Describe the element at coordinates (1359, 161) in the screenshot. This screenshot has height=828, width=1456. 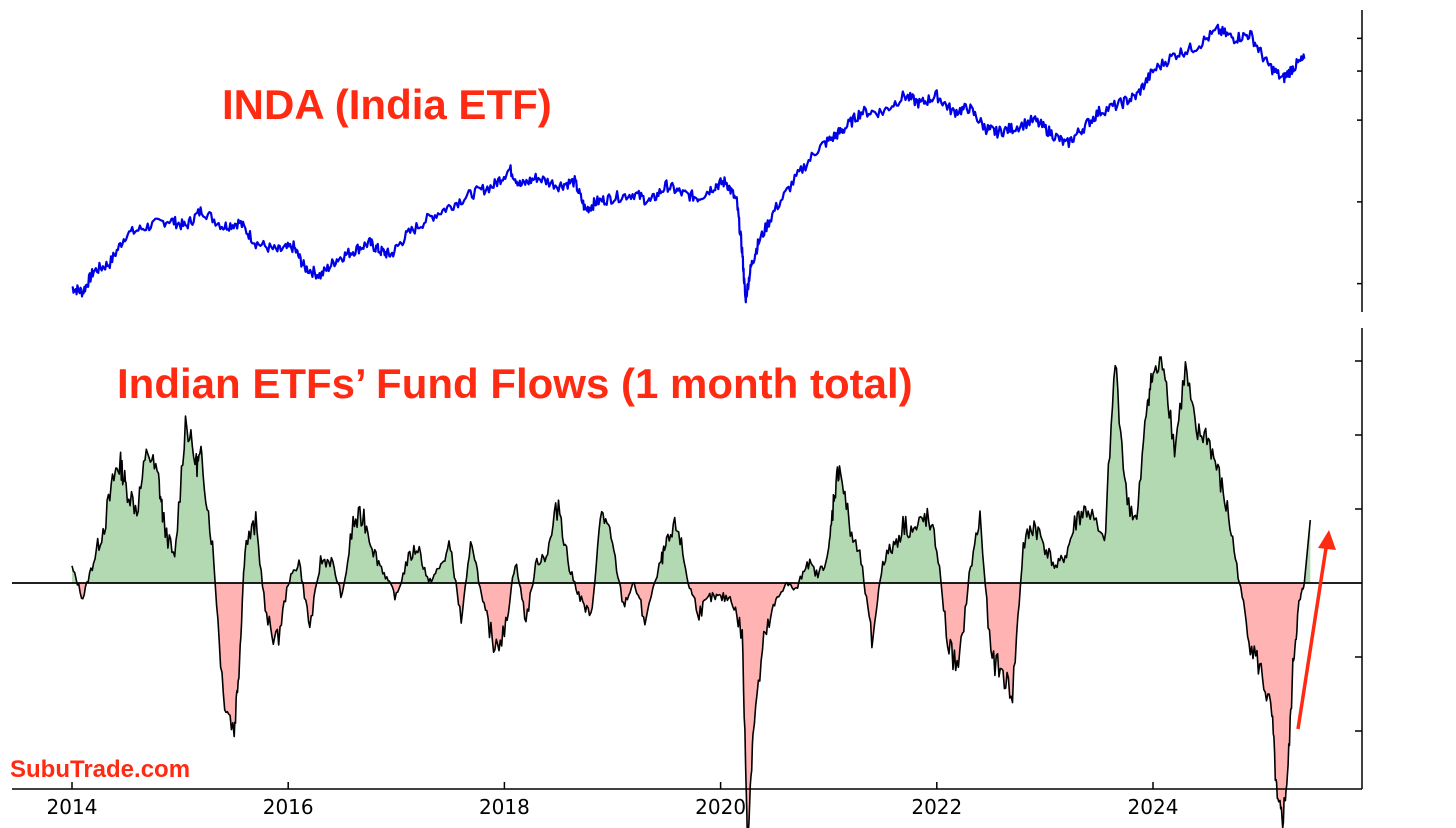
I see `top-y-ticks` at that location.